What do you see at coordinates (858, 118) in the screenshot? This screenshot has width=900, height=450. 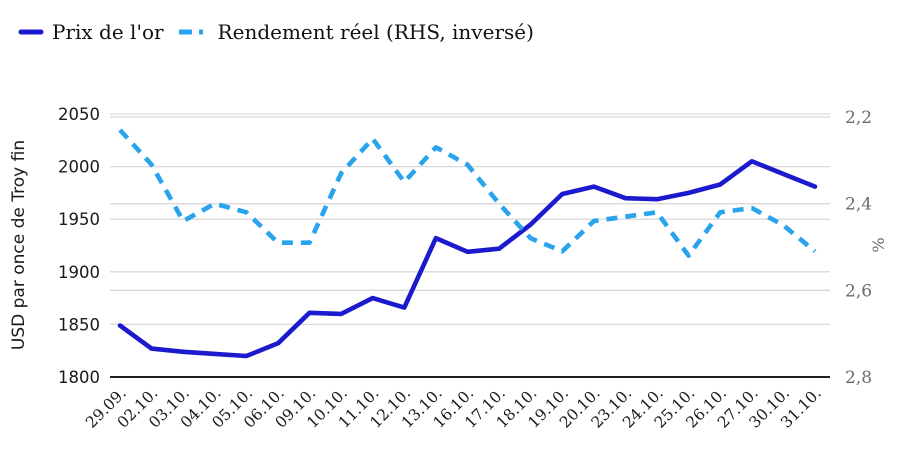 I see `right-axis-tick-label: 2,2` at bounding box center [858, 118].